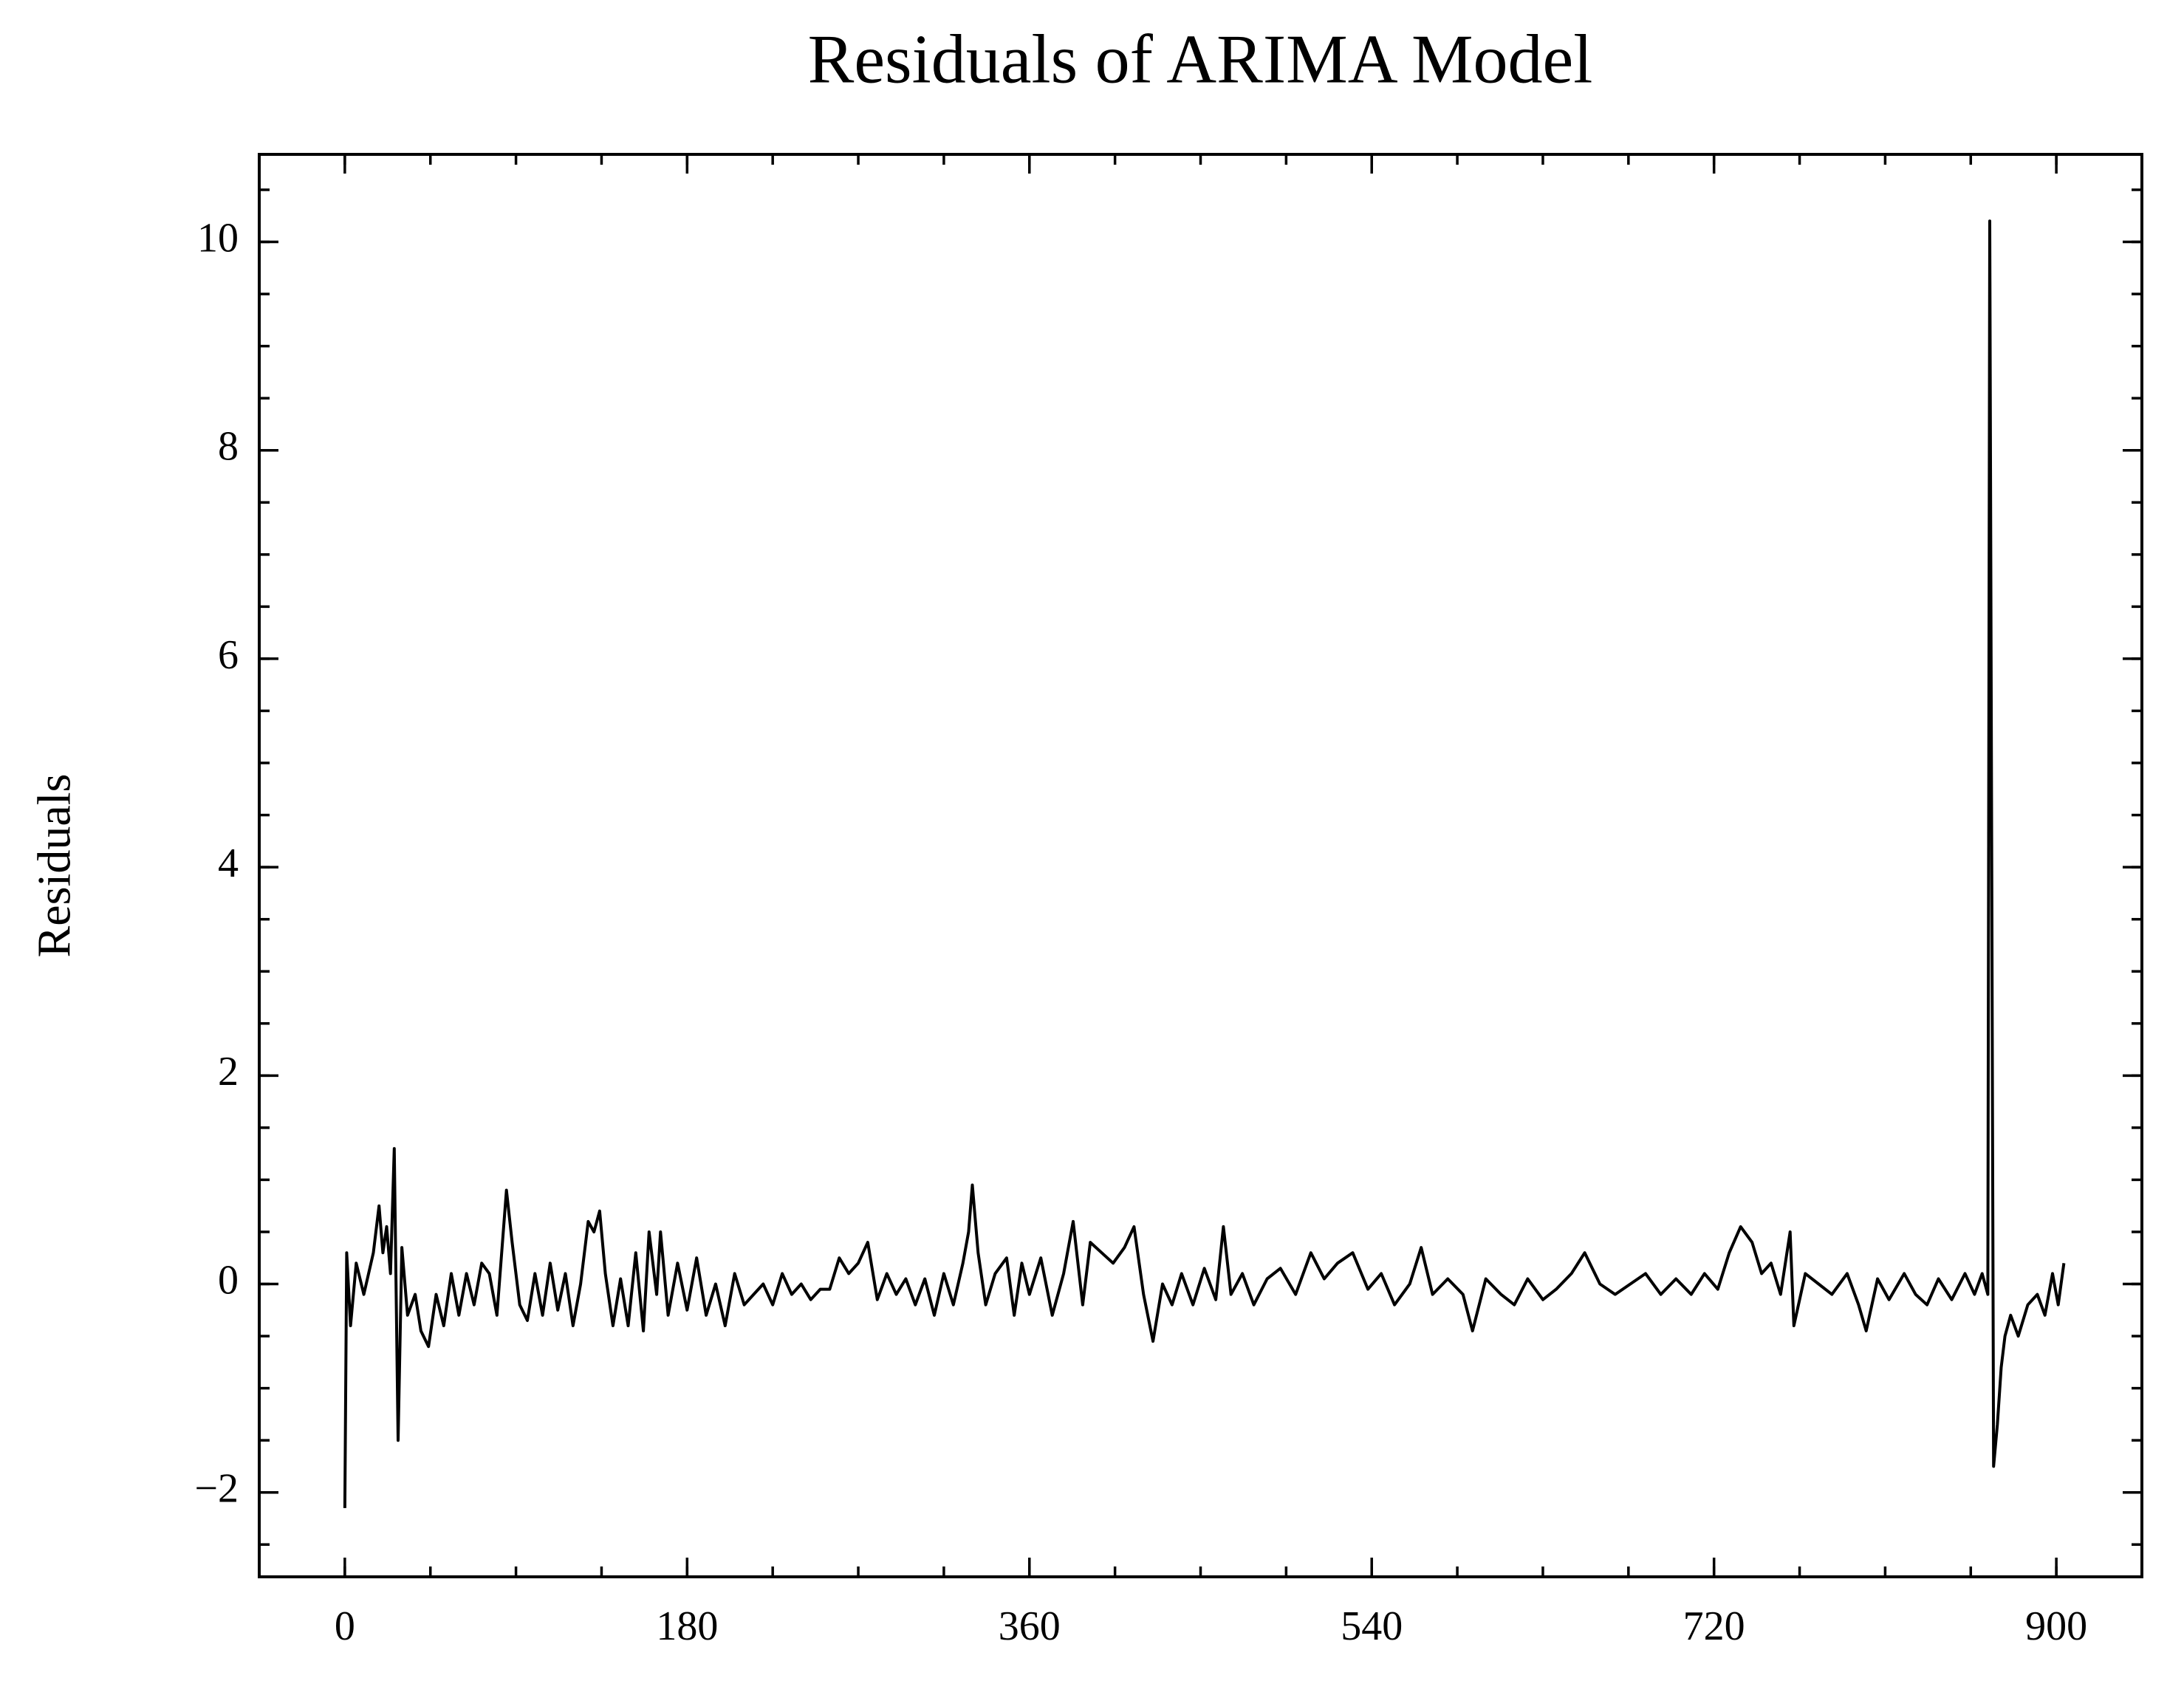 This screenshot has height=1695, width=2184. Describe the element at coordinates (687, 1626) in the screenshot. I see `x-tick-label: 180` at that location.